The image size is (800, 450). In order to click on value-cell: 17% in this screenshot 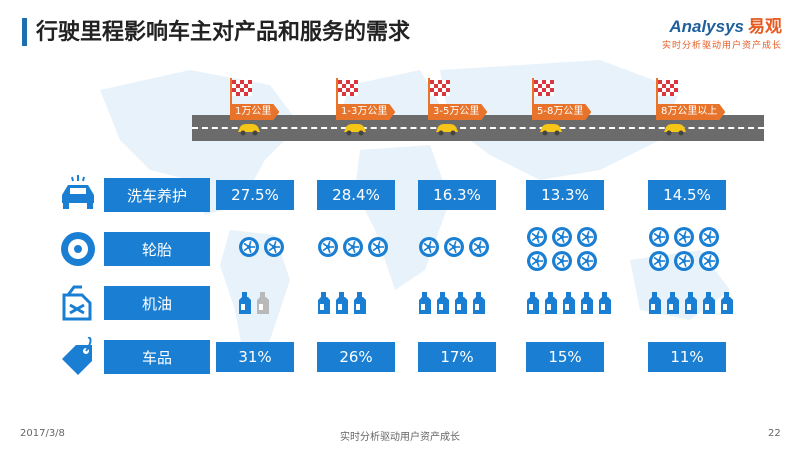, I will do `click(457, 357)`.